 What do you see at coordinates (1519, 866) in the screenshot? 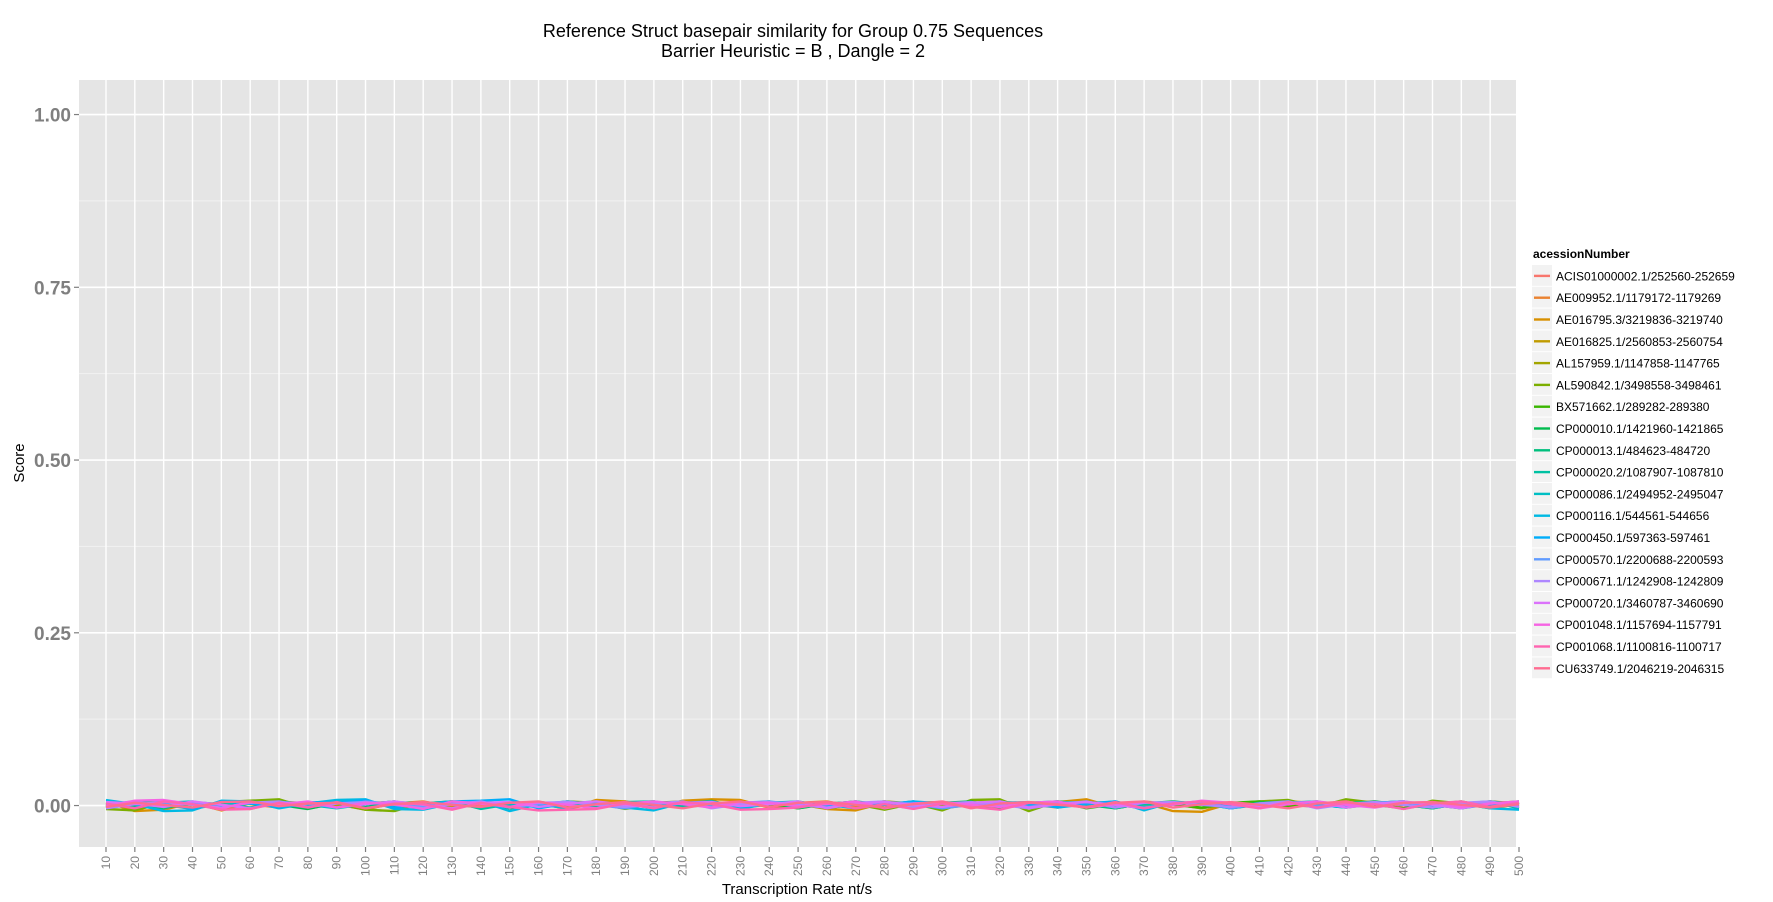
I see `x-tick-label: 500` at bounding box center [1519, 866].